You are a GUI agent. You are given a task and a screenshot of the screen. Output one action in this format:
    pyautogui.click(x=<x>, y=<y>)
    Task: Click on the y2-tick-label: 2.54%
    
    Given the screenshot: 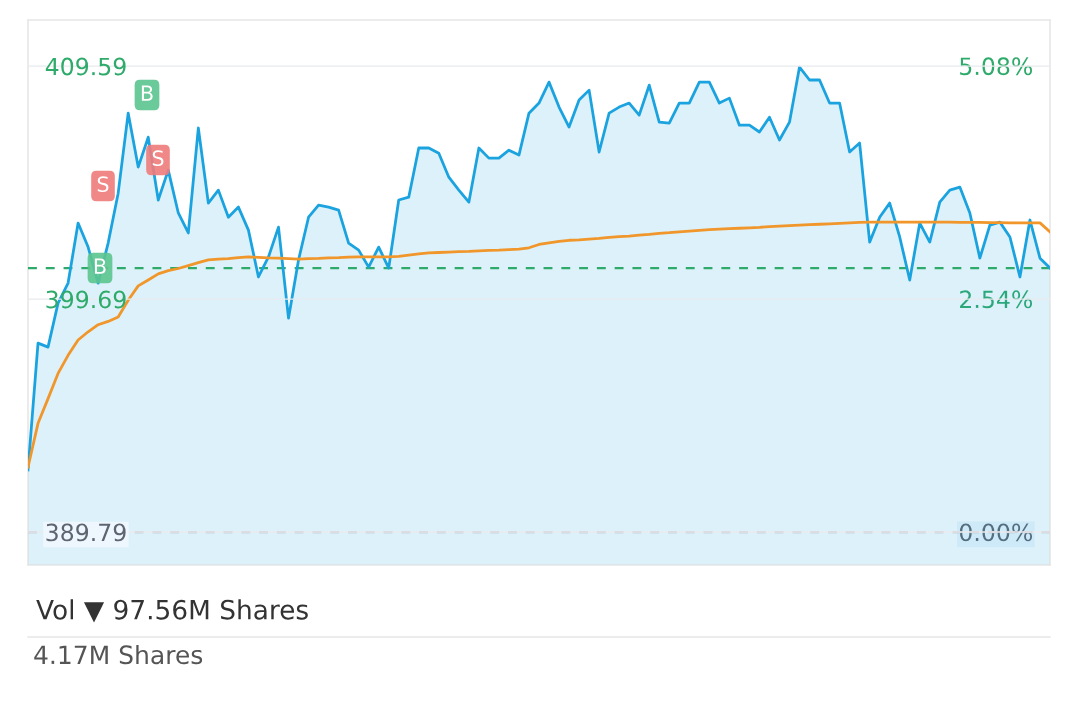 What is the action you would take?
    pyautogui.click(x=996, y=299)
    